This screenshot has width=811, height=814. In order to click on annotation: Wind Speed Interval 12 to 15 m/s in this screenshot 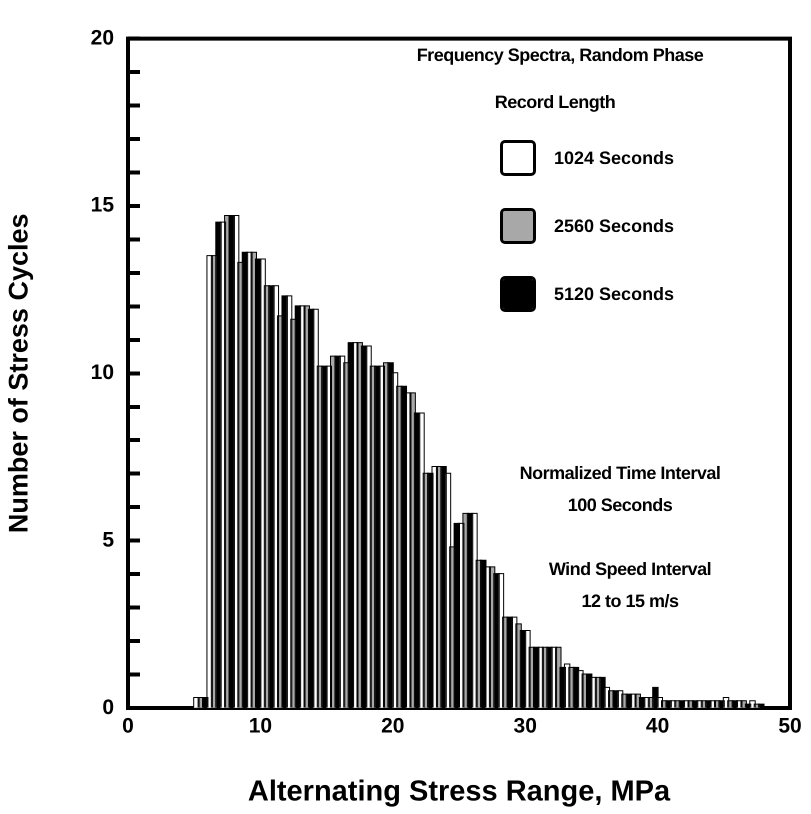, I will do `click(630, 585)`.